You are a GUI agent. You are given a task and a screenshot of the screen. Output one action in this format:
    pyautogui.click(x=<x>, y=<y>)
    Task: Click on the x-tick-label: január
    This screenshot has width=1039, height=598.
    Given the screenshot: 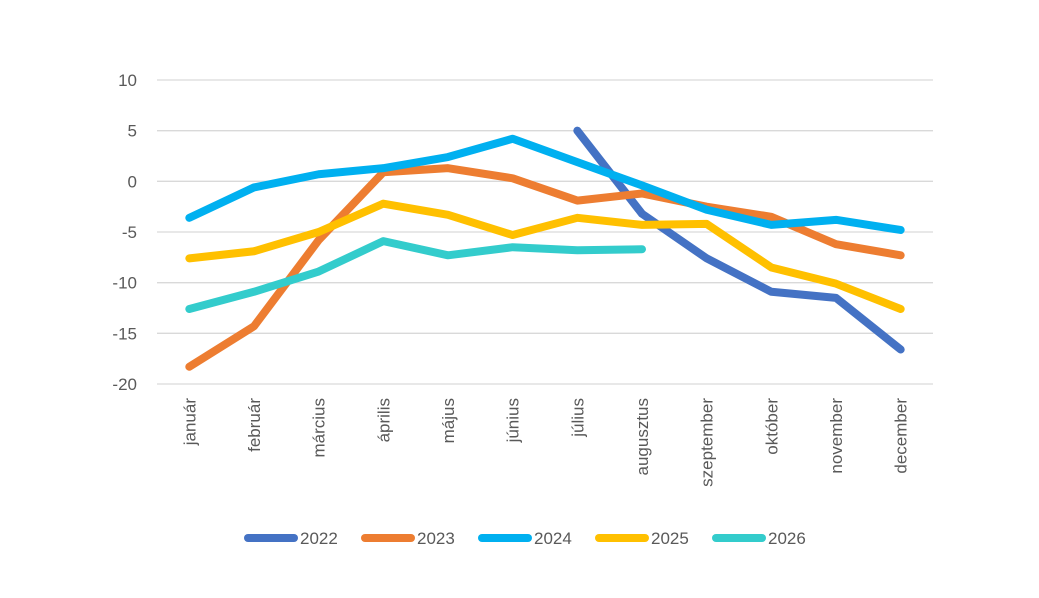 What is the action you would take?
    pyautogui.click(x=189, y=422)
    